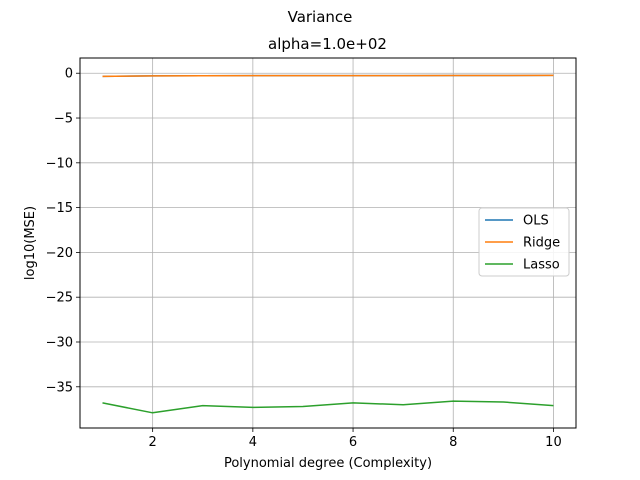  What do you see at coordinates (453, 442) in the screenshot?
I see `x-tick-label: 8` at bounding box center [453, 442].